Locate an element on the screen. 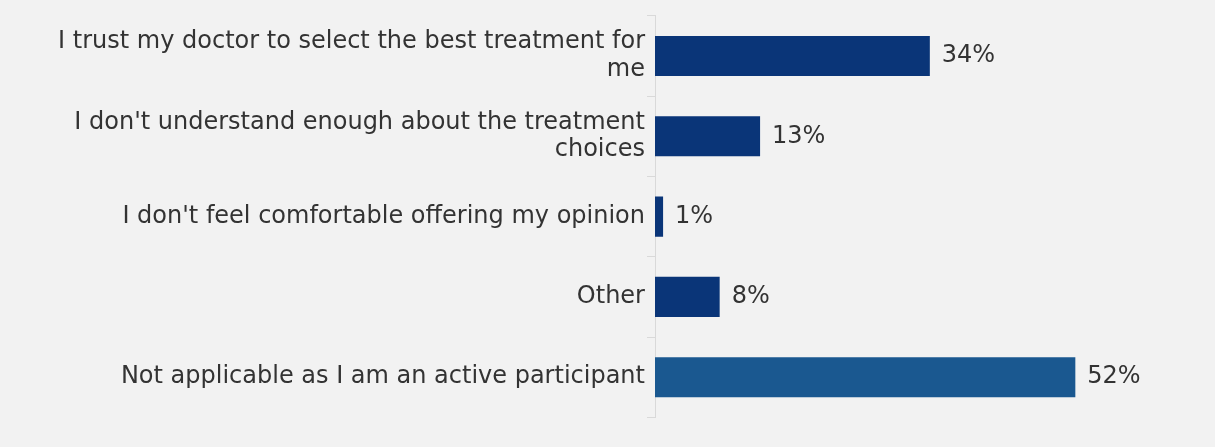 The height and width of the screenshot is (447, 1215). y-tick-label: I trust my doctor to select the best treatment for me is located at coordinates (352, 54).